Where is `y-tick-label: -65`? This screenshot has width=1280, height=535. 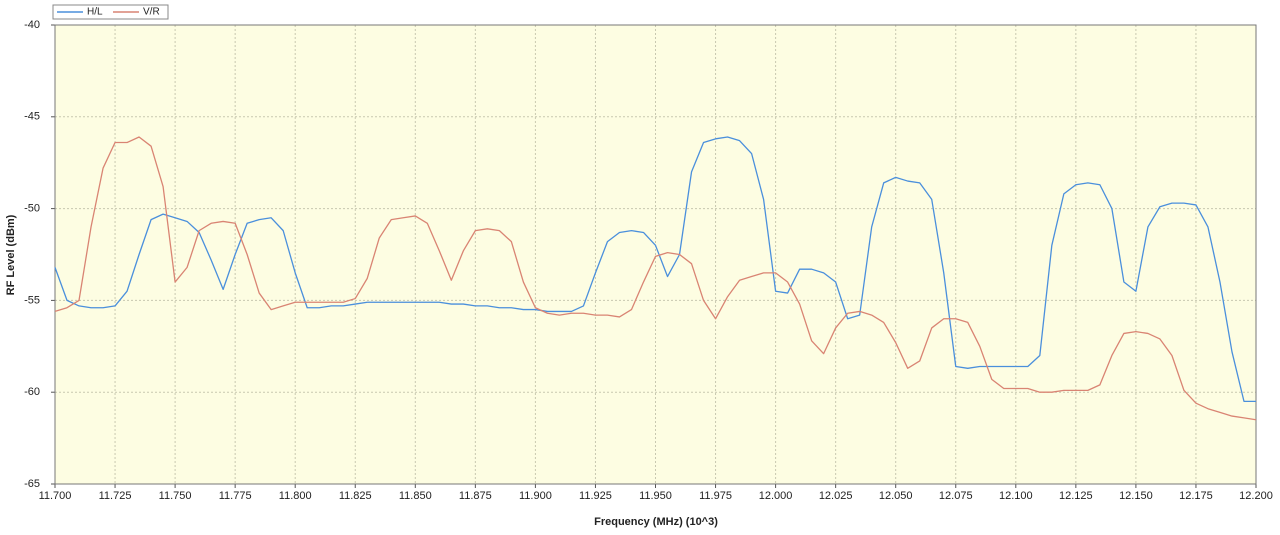 y-tick-label: -65 is located at coordinates (32, 484).